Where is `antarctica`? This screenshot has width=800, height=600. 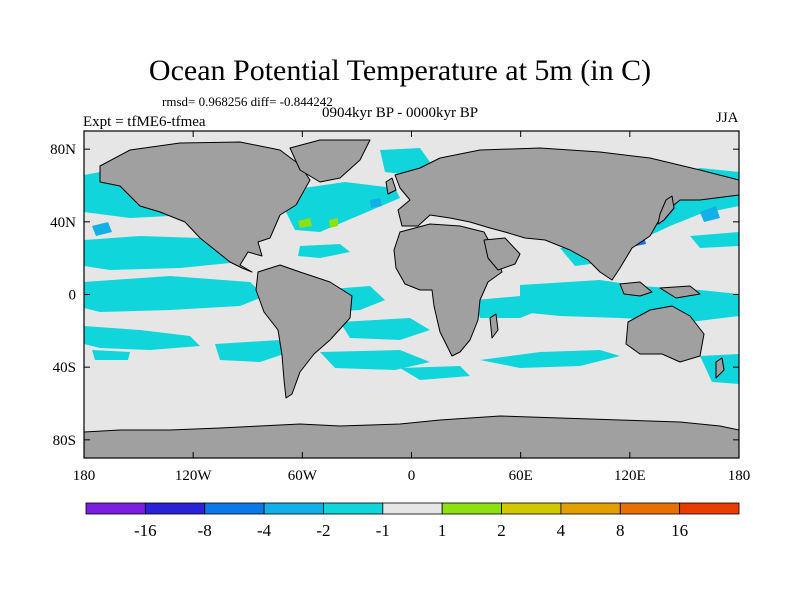 antarctica is located at coordinates (411, 436).